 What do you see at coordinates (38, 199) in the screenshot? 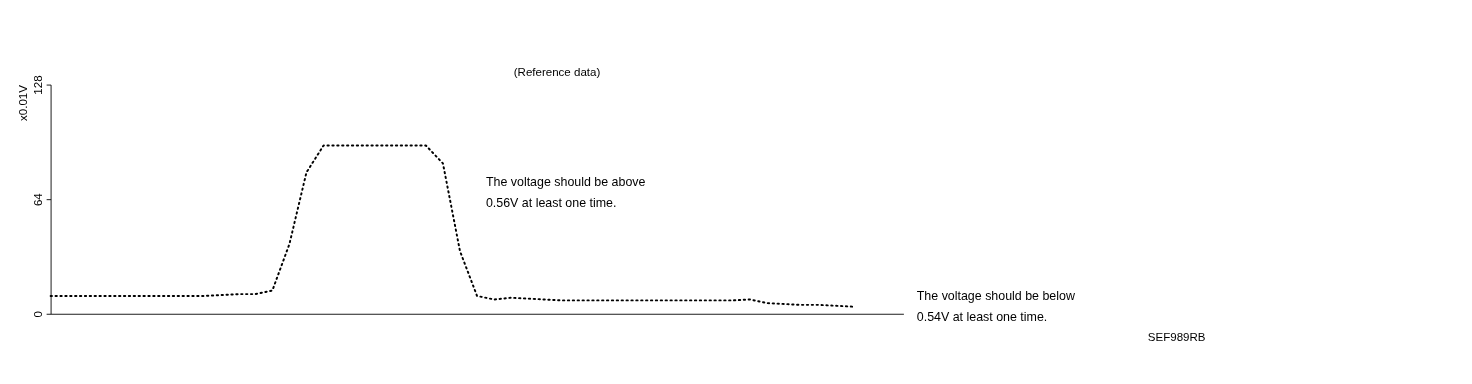
I see `y-tick-label: 64` at bounding box center [38, 199].